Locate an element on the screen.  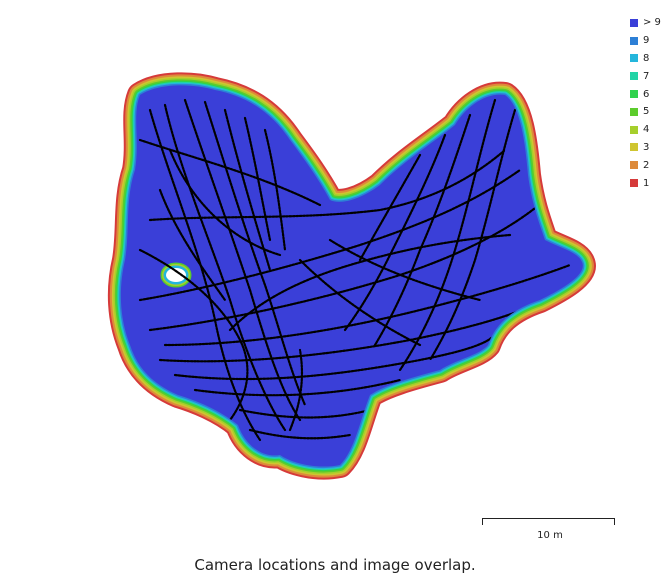
legend-label: 6 is located at coordinates (646, 94).